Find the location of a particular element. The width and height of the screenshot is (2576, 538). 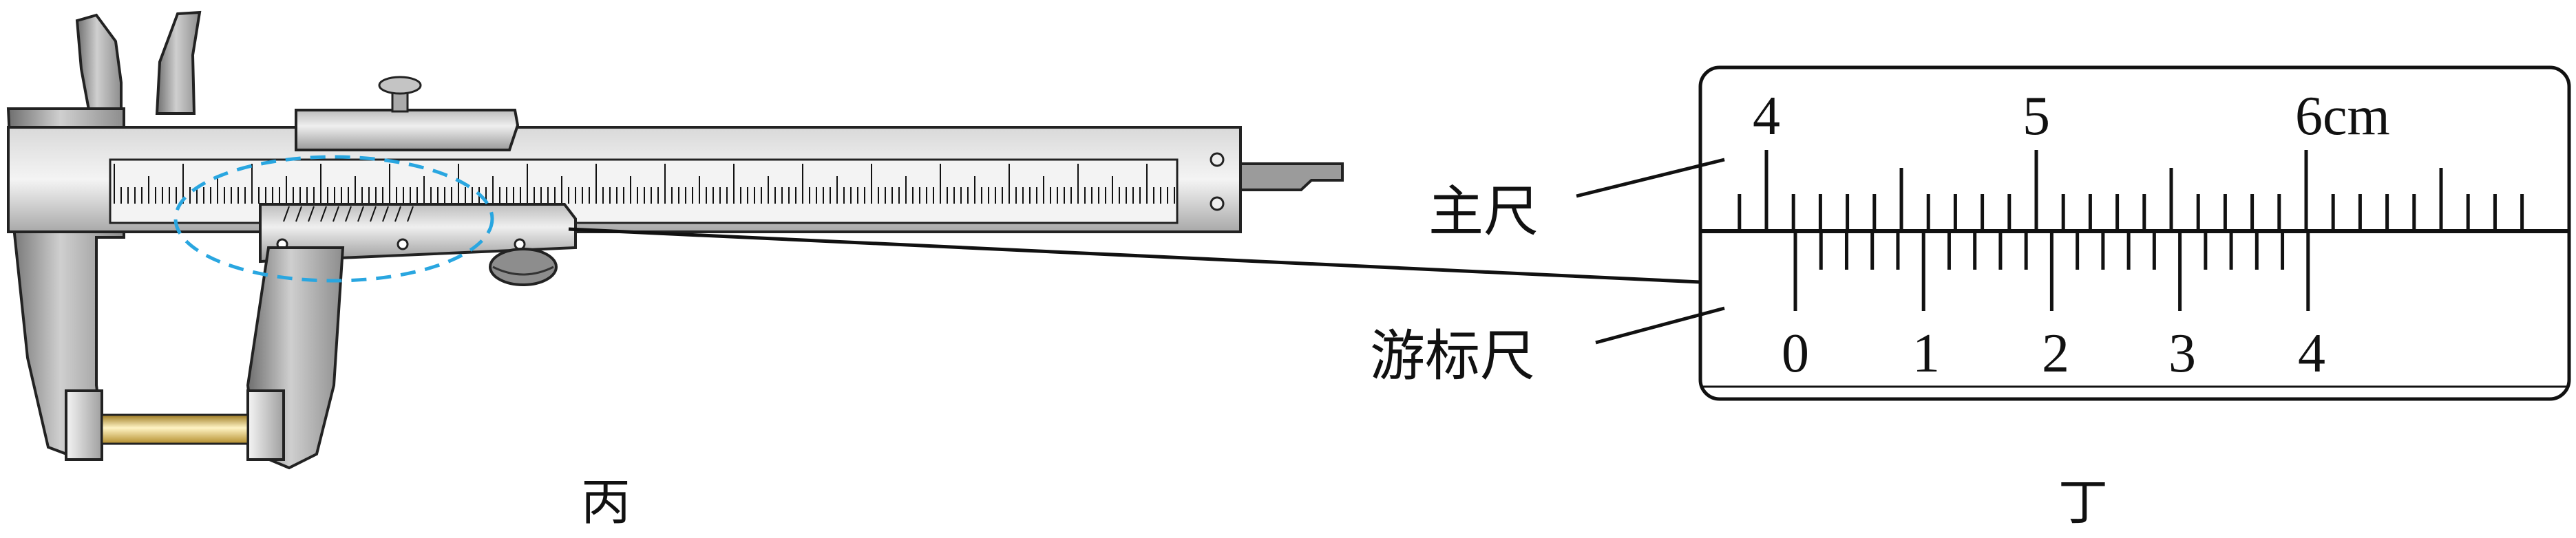

vernier-number-3: 3 is located at coordinates (2182, 353).